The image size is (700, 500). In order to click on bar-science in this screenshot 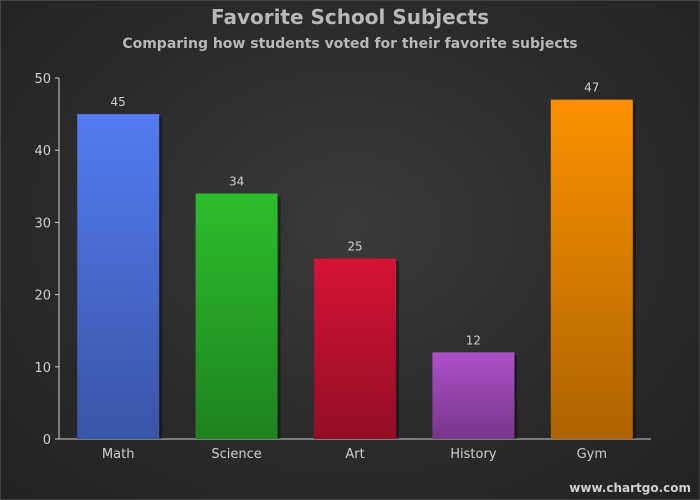, I will do `click(236, 316)`.